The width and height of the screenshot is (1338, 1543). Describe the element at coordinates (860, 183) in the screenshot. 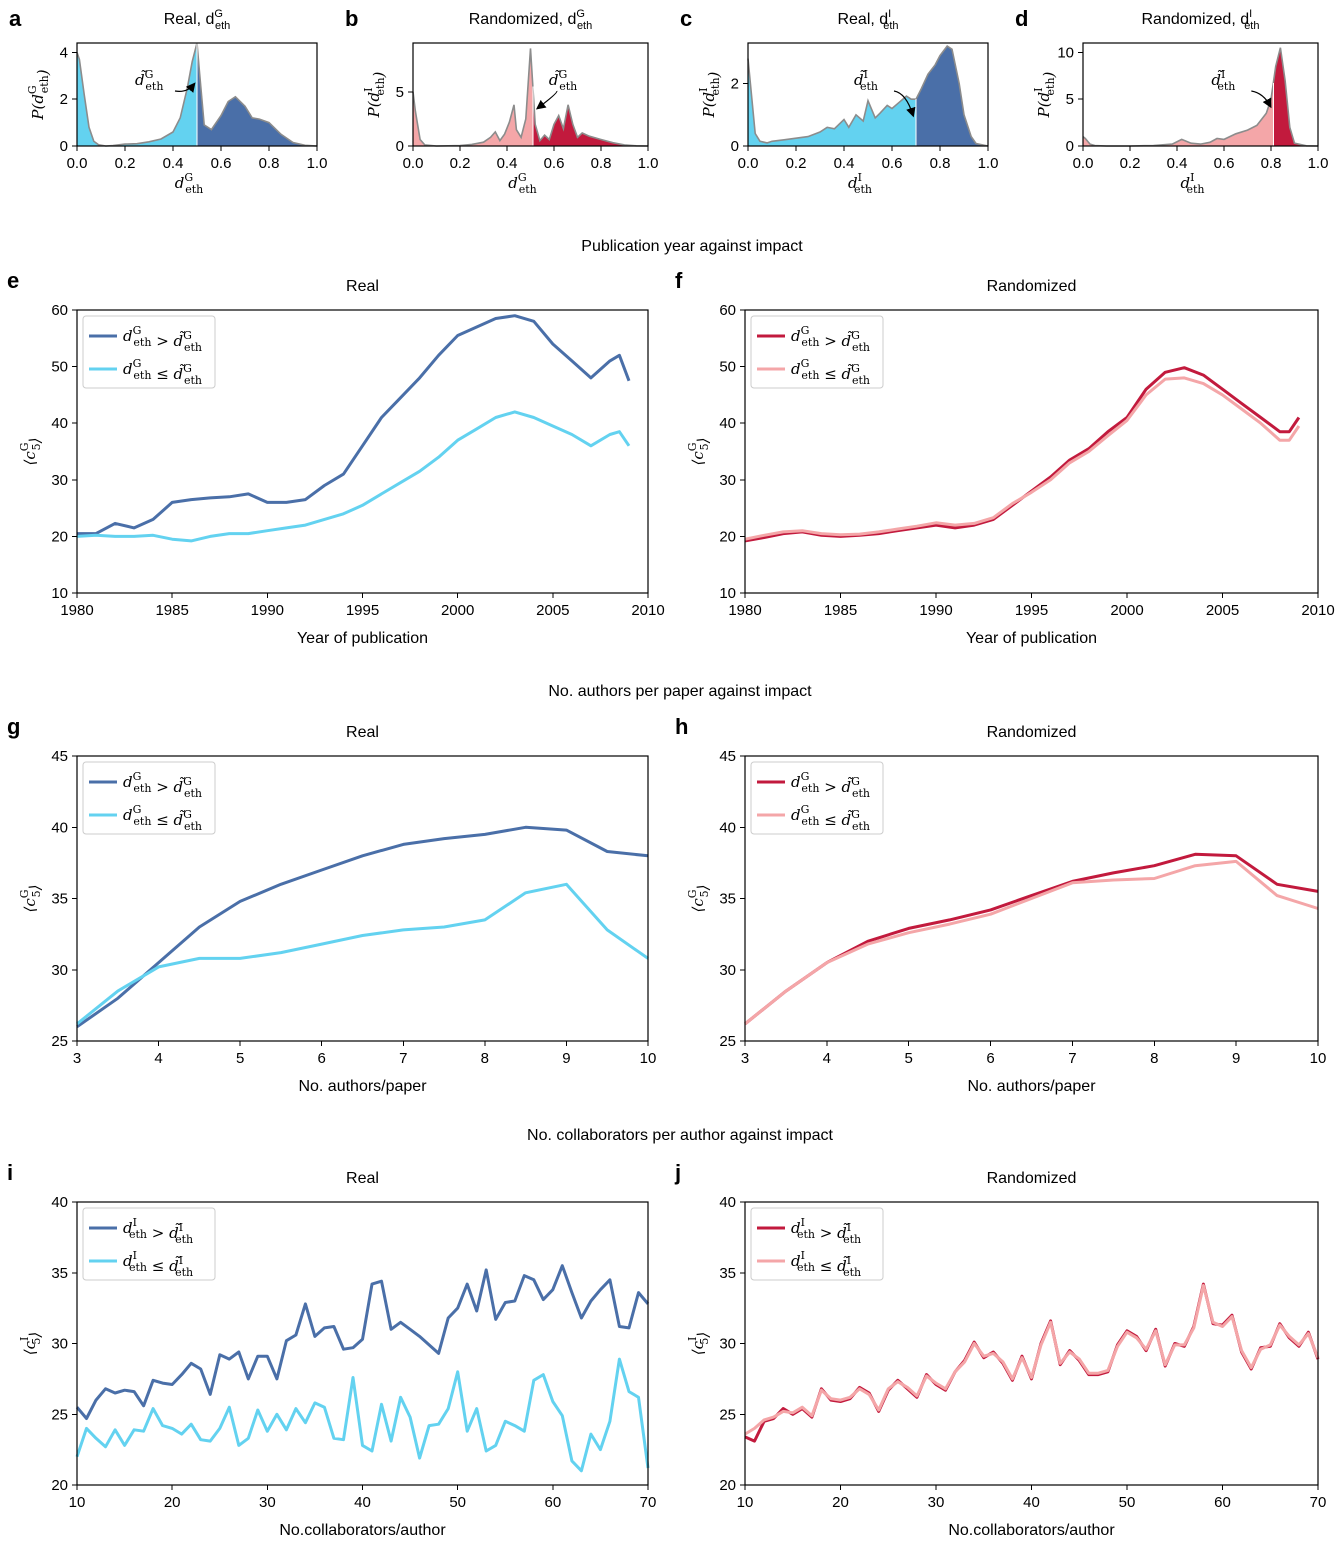

I see `x-axis-label-c: dI eth` at that location.